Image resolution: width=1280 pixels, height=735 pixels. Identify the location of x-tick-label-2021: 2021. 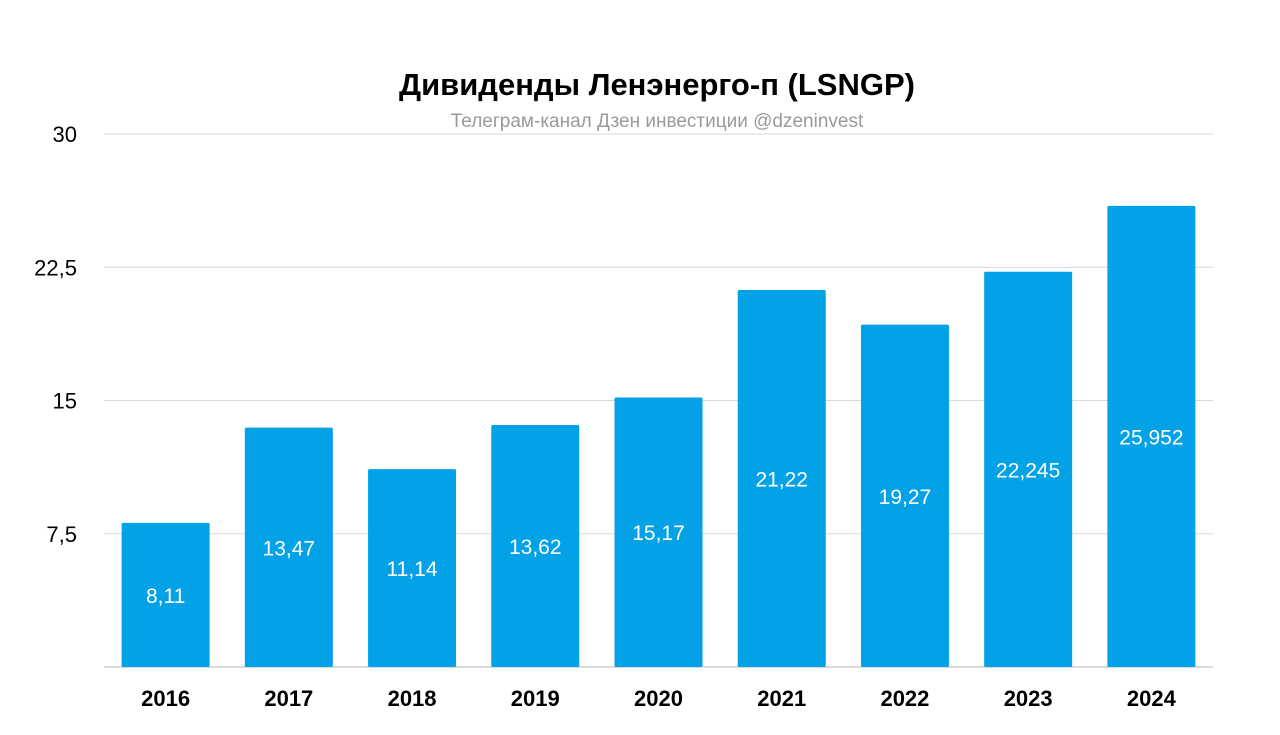
(781, 698).